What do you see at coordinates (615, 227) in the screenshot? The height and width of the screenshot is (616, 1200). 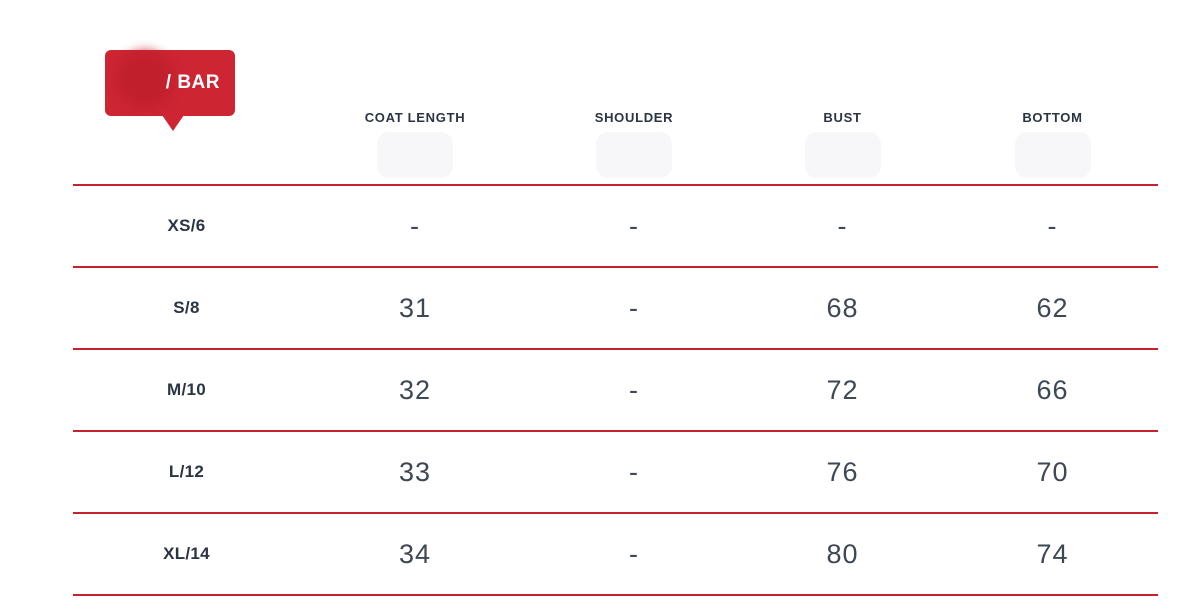 I see `table-row: XS/6 - - - -` at bounding box center [615, 227].